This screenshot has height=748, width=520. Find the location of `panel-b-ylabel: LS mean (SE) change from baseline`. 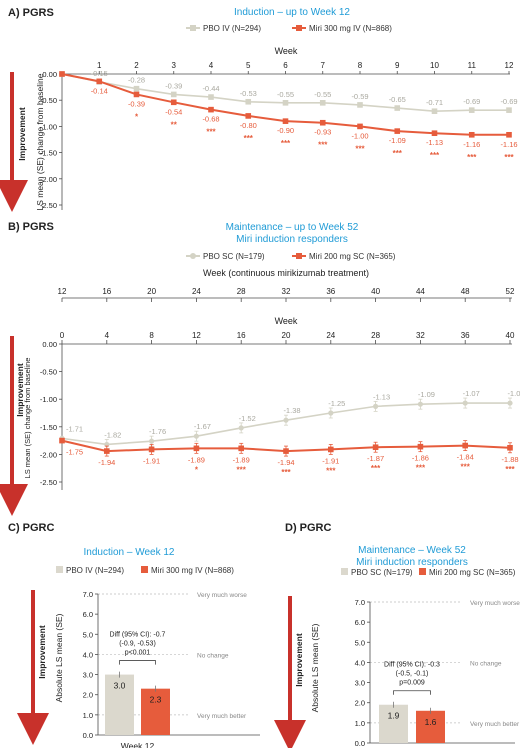

panel-b-ylabel: LS mean (SE) change from baseline is located at coordinates (27, 418).